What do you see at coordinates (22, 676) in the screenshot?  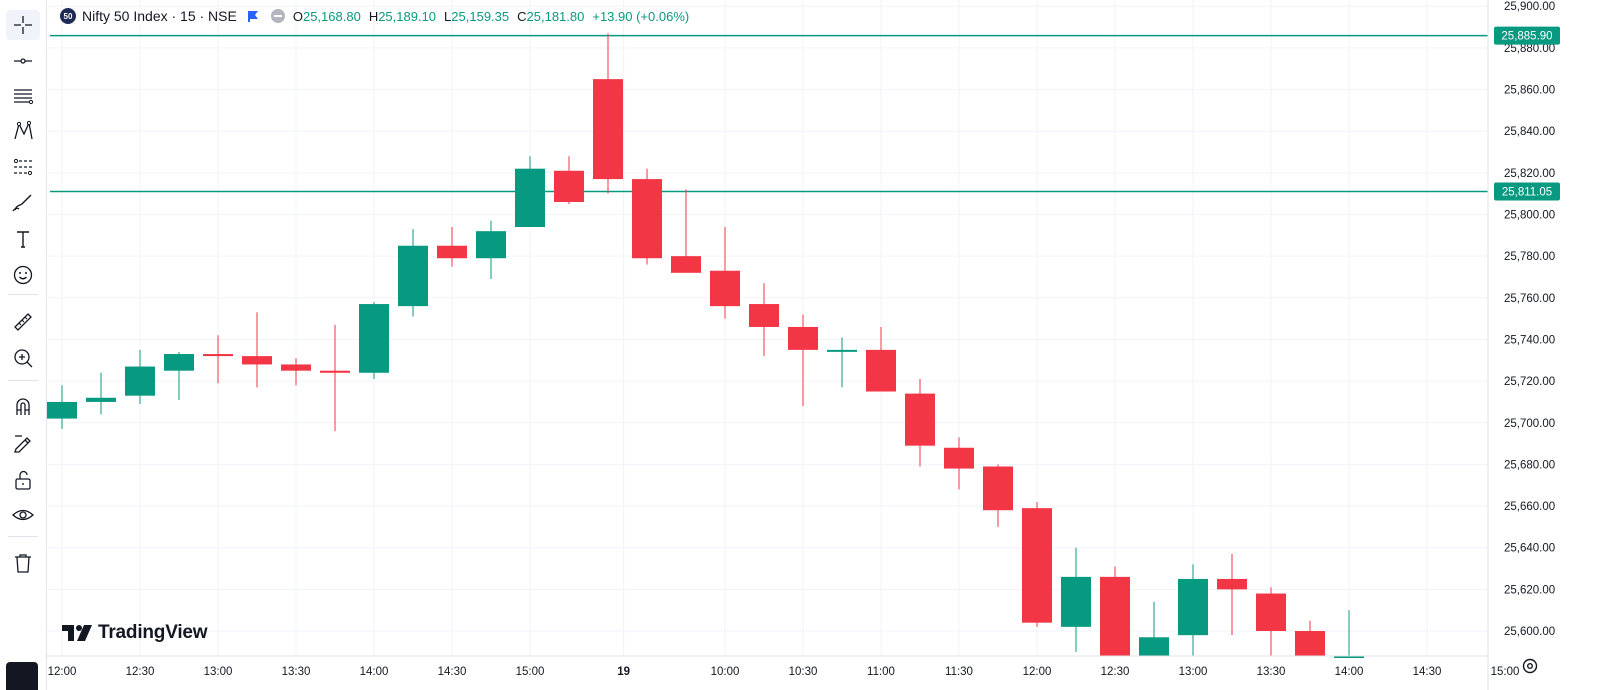 I see `favorites-button` at bounding box center [22, 676].